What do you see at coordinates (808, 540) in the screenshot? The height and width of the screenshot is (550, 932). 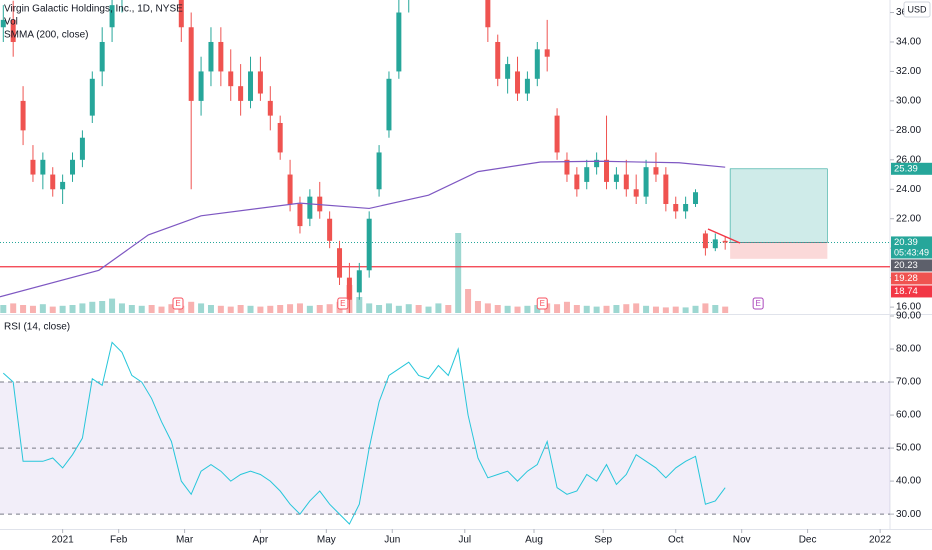 I see `x-tick-label: Dec` at bounding box center [808, 540].